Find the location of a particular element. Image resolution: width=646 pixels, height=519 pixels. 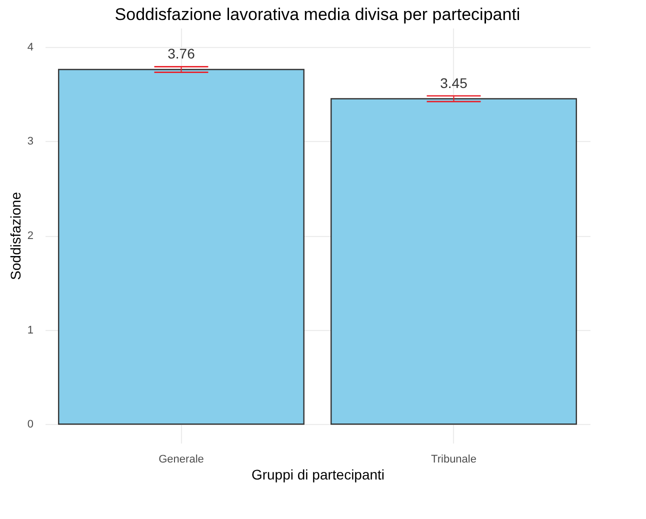

data-label: 3.76 is located at coordinates (182, 54).